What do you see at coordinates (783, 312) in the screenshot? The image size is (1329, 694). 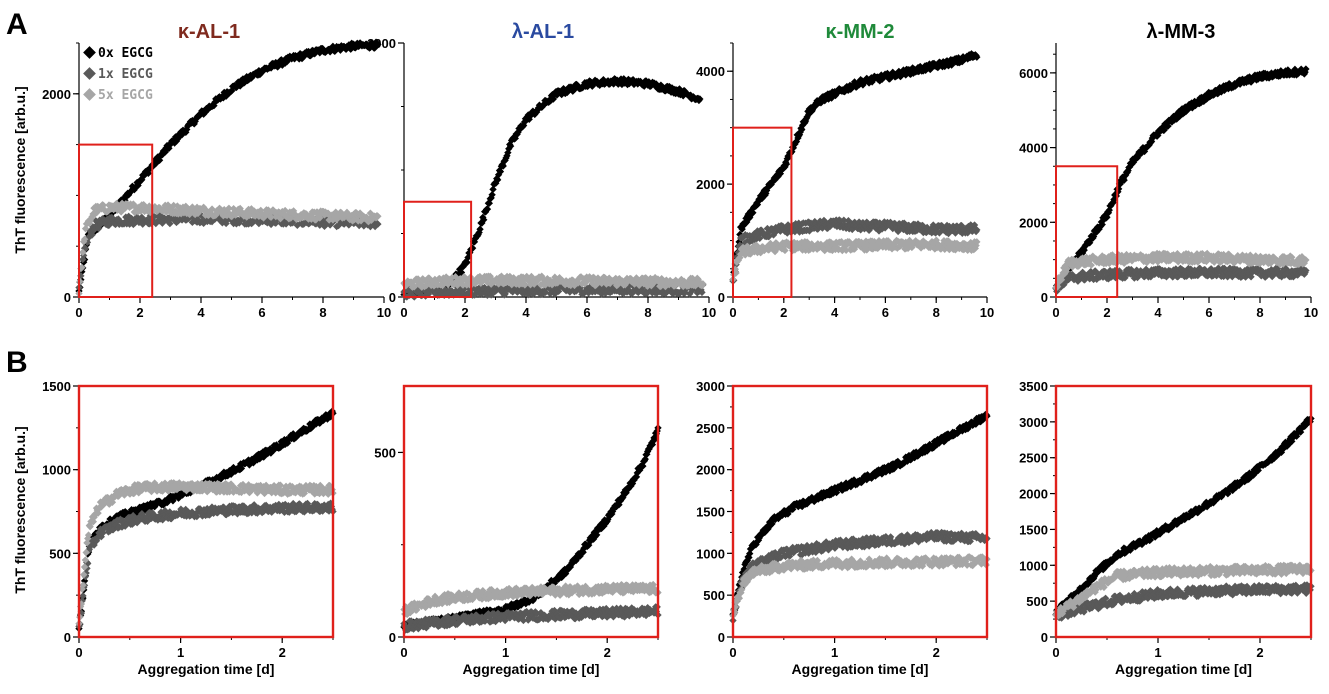 I see `x-tick-label-a3: 2` at bounding box center [783, 312].